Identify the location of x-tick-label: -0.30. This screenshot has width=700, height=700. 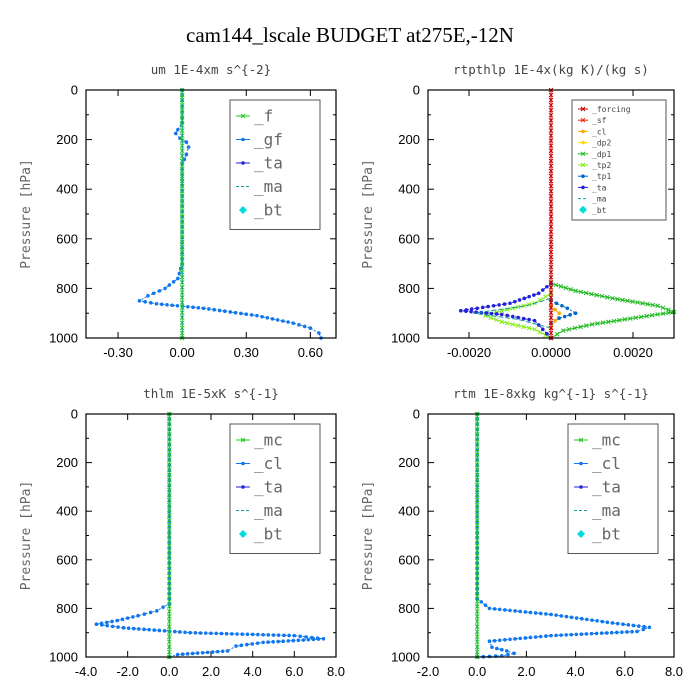
(118, 352).